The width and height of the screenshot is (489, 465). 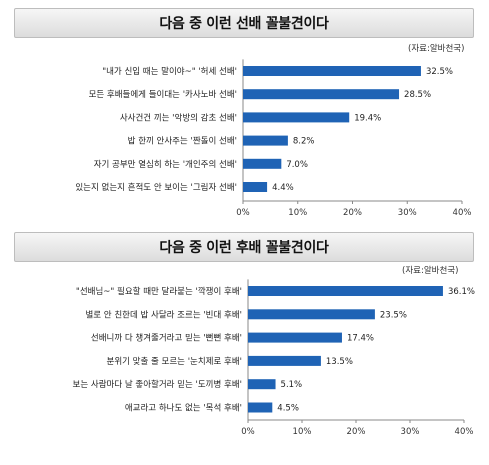 I want to click on value-label: 4.5%, so click(x=288, y=409).